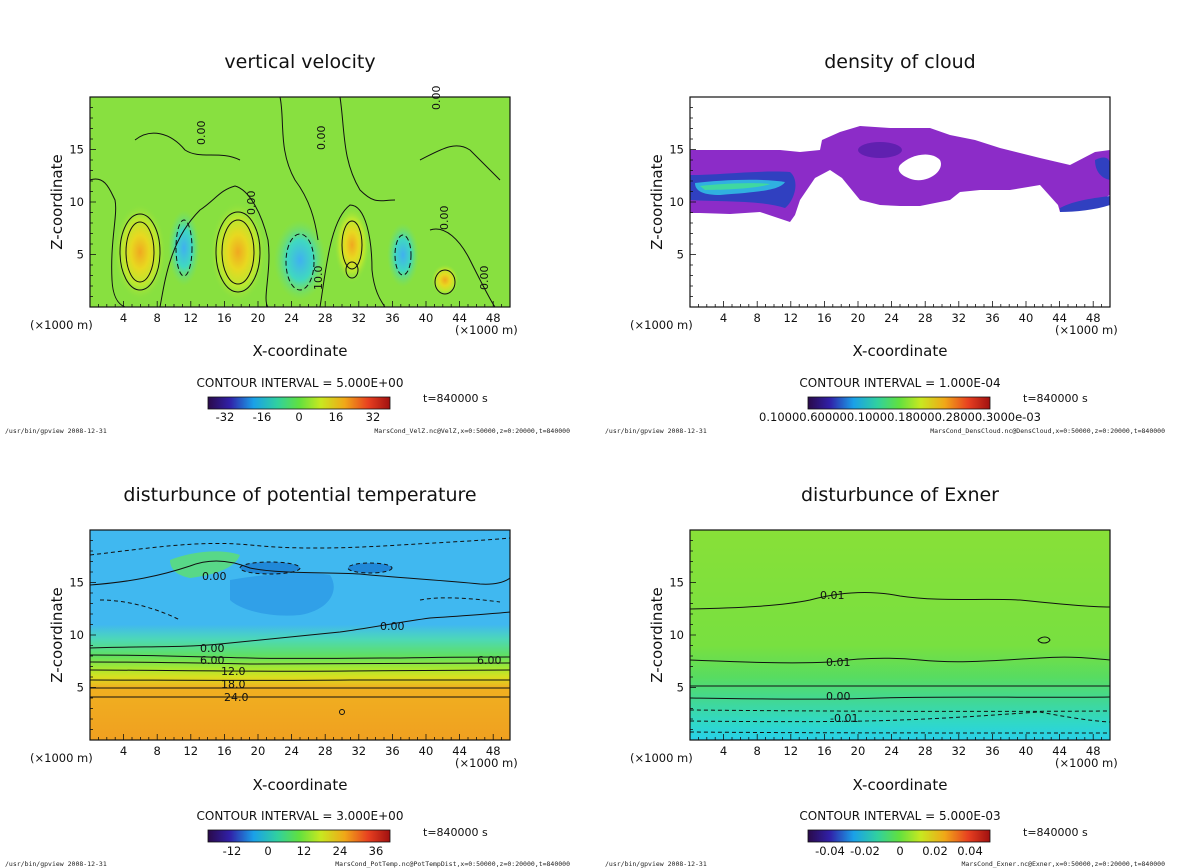 Image resolution: width=1200 pixels, height=868 pixels. What do you see at coordinates (899, 816) in the screenshot?
I see `contour-interval: CONTOUR INTERVAL = 5.000E-03` at bounding box center [899, 816].